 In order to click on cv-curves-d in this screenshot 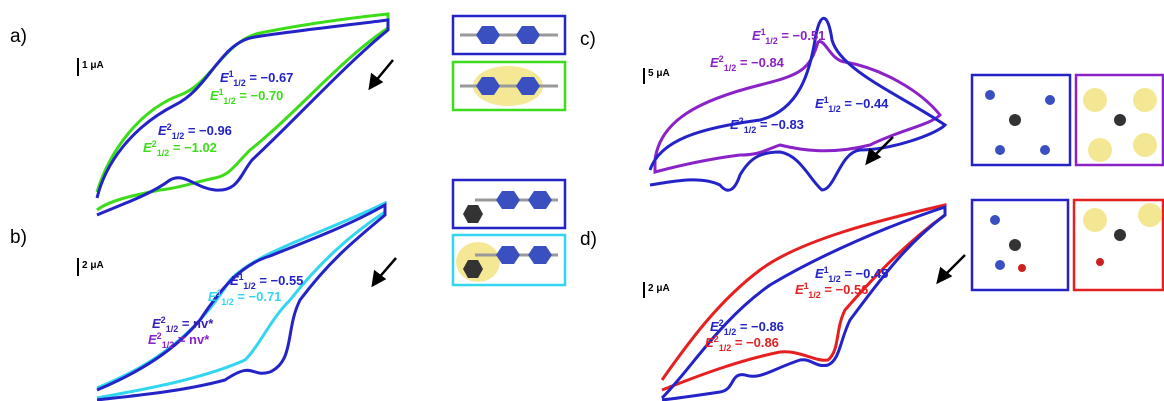, I will do `click(803, 302)`.